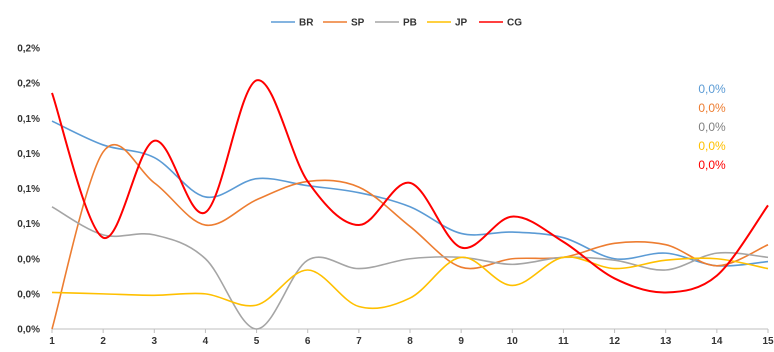 The width and height of the screenshot is (774, 352). Describe the element at coordinates (359, 341) in the screenshot. I see `x-tick-label: 7` at that location.